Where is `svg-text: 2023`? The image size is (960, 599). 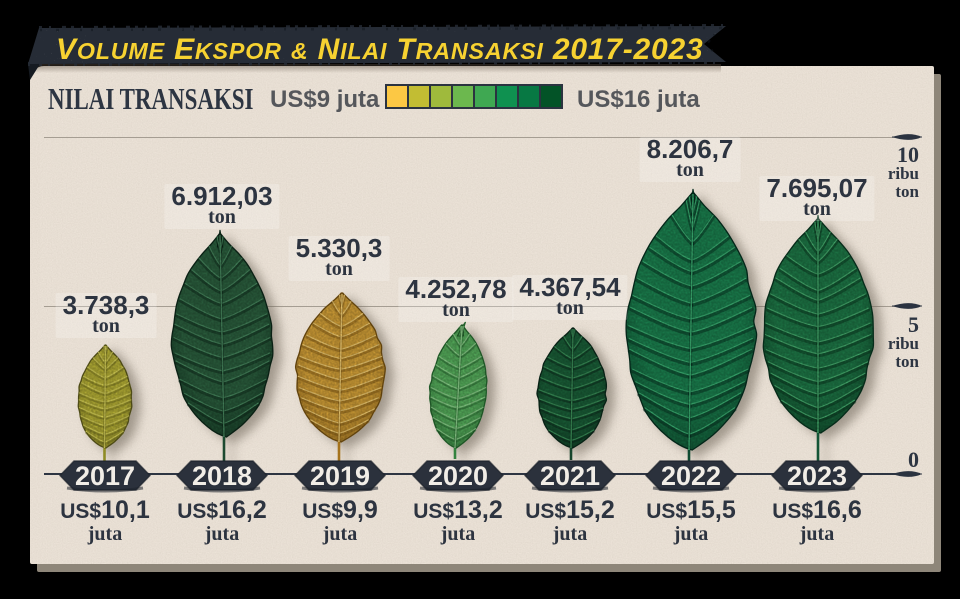 svg-text: 2023 is located at coordinates (817, 476).